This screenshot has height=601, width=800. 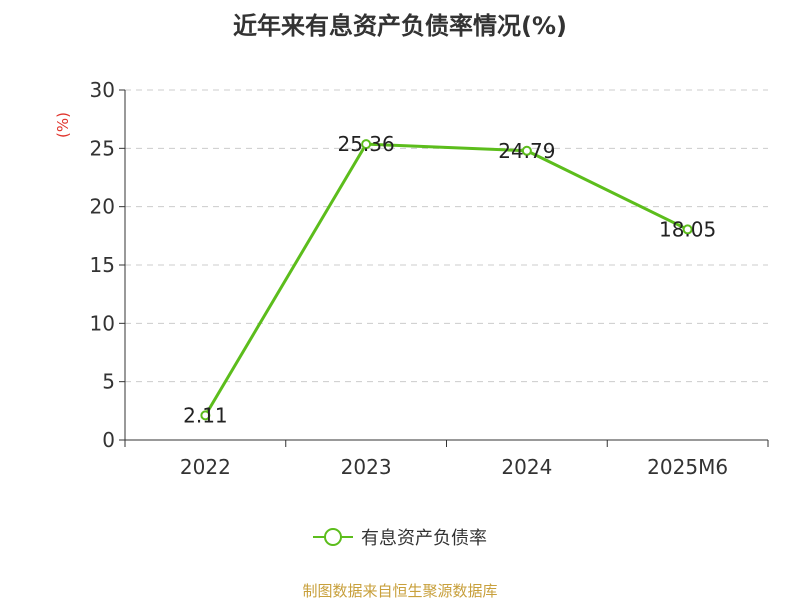 What do you see at coordinates (526, 467) in the screenshot?
I see `x-tick-label: 2024` at bounding box center [526, 467].